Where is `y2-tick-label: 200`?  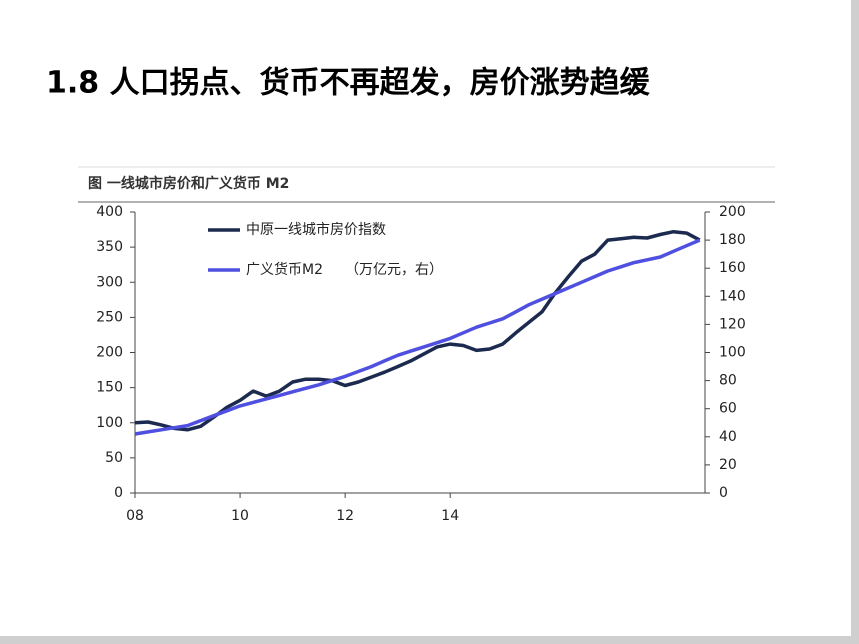 y2-tick-label: 200 is located at coordinates (732, 212).